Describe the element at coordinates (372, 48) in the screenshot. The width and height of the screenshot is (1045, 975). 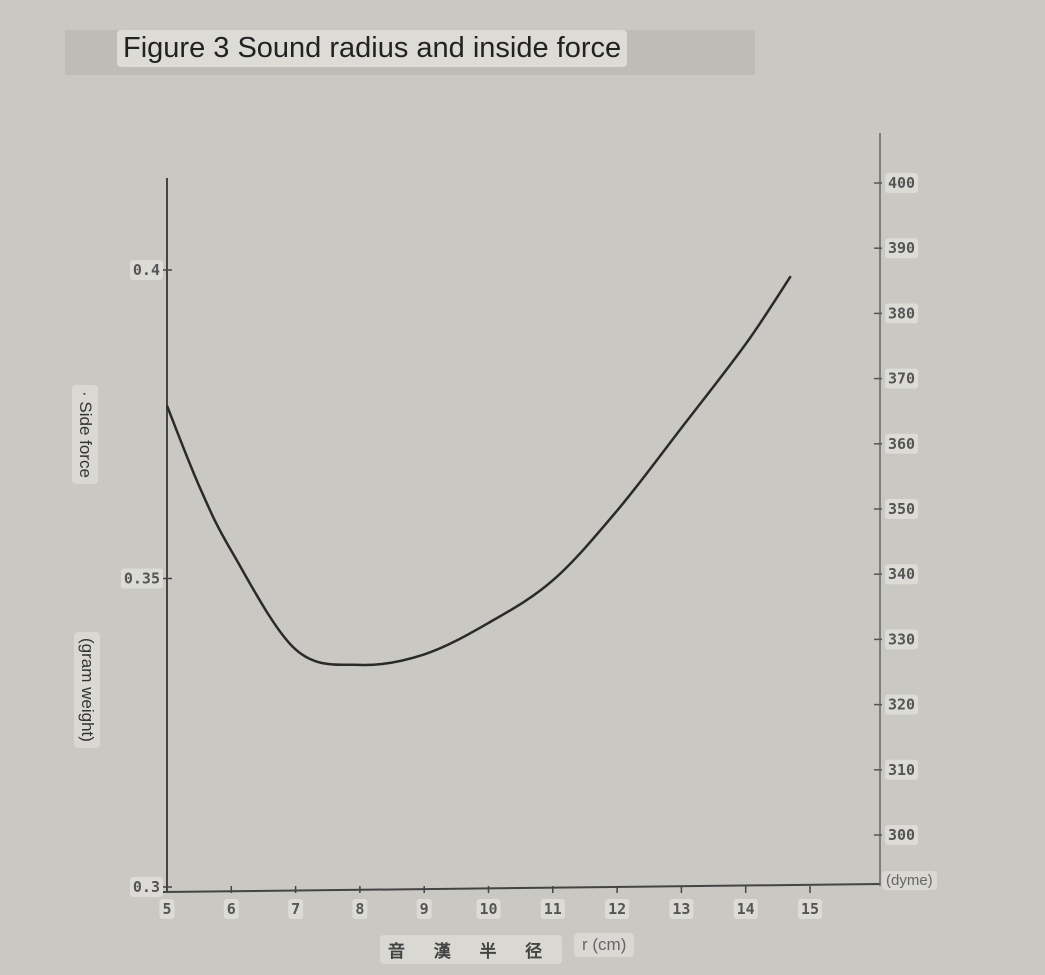
I see `chart-title: Figure 3 Sound radius and inside force` at that location.